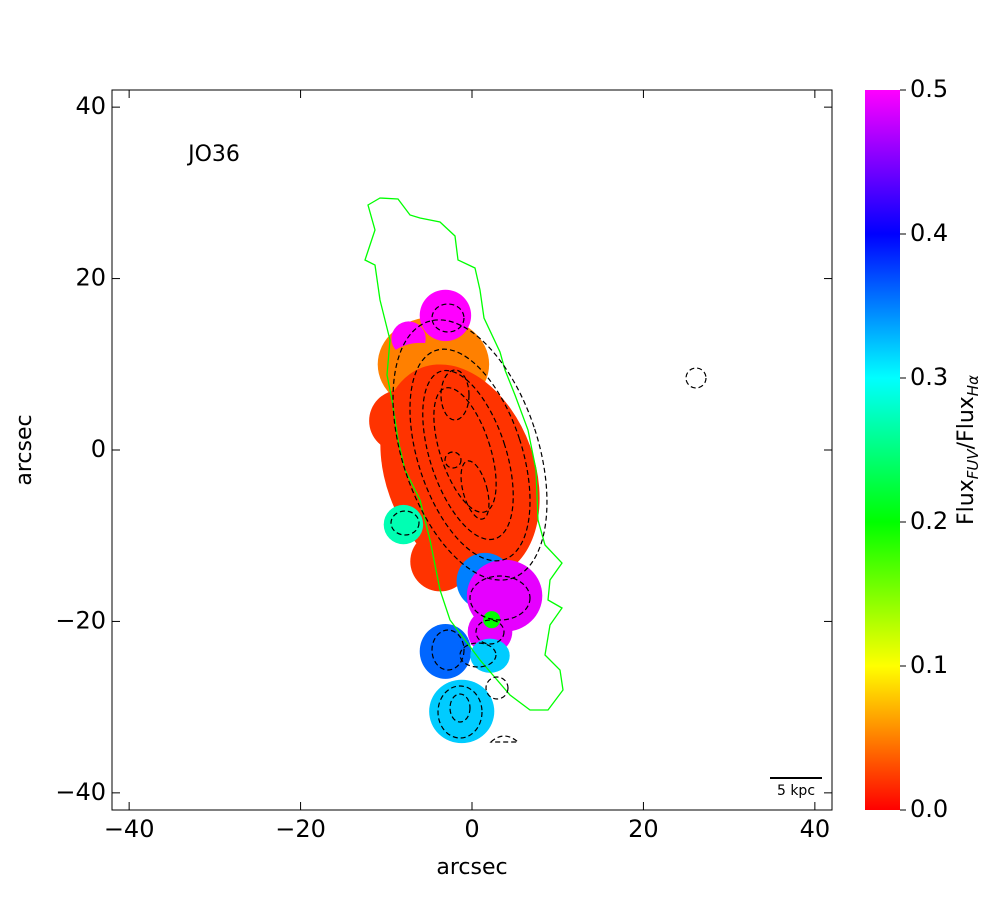  What do you see at coordinates (929, 377) in the screenshot?
I see `colorbar-tick-label: 0.3` at bounding box center [929, 377].